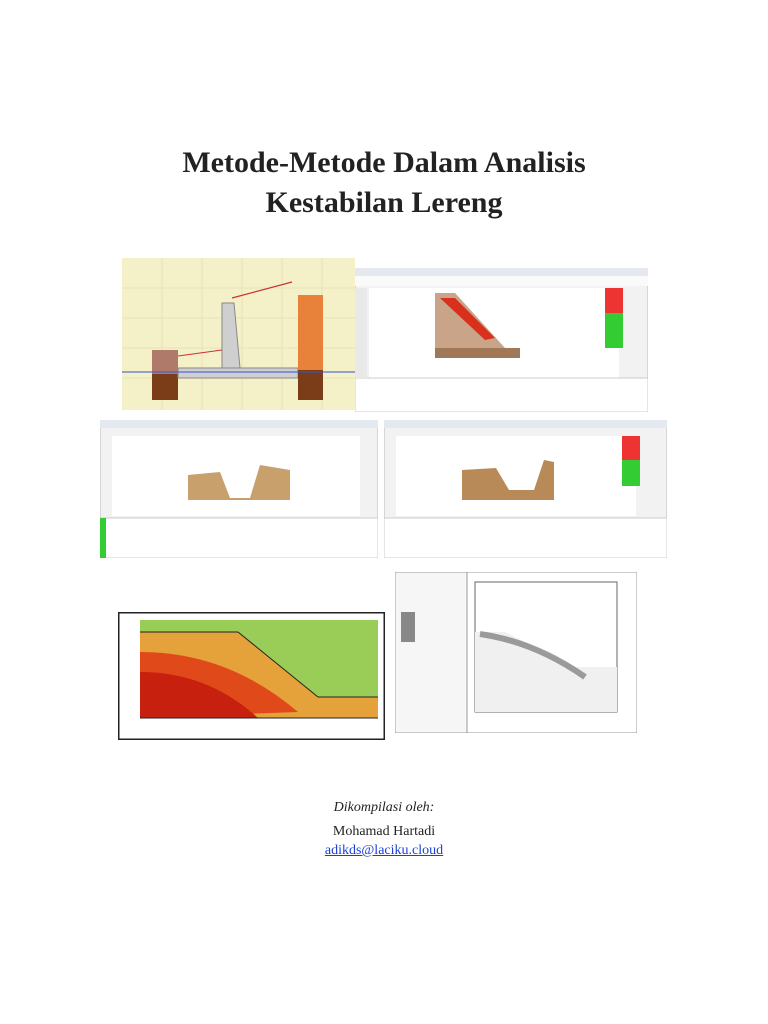  Describe the element at coordinates (384, 162) in the screenshot. I see `title-line: Metode-Metode Dalam Analisis` at that location.